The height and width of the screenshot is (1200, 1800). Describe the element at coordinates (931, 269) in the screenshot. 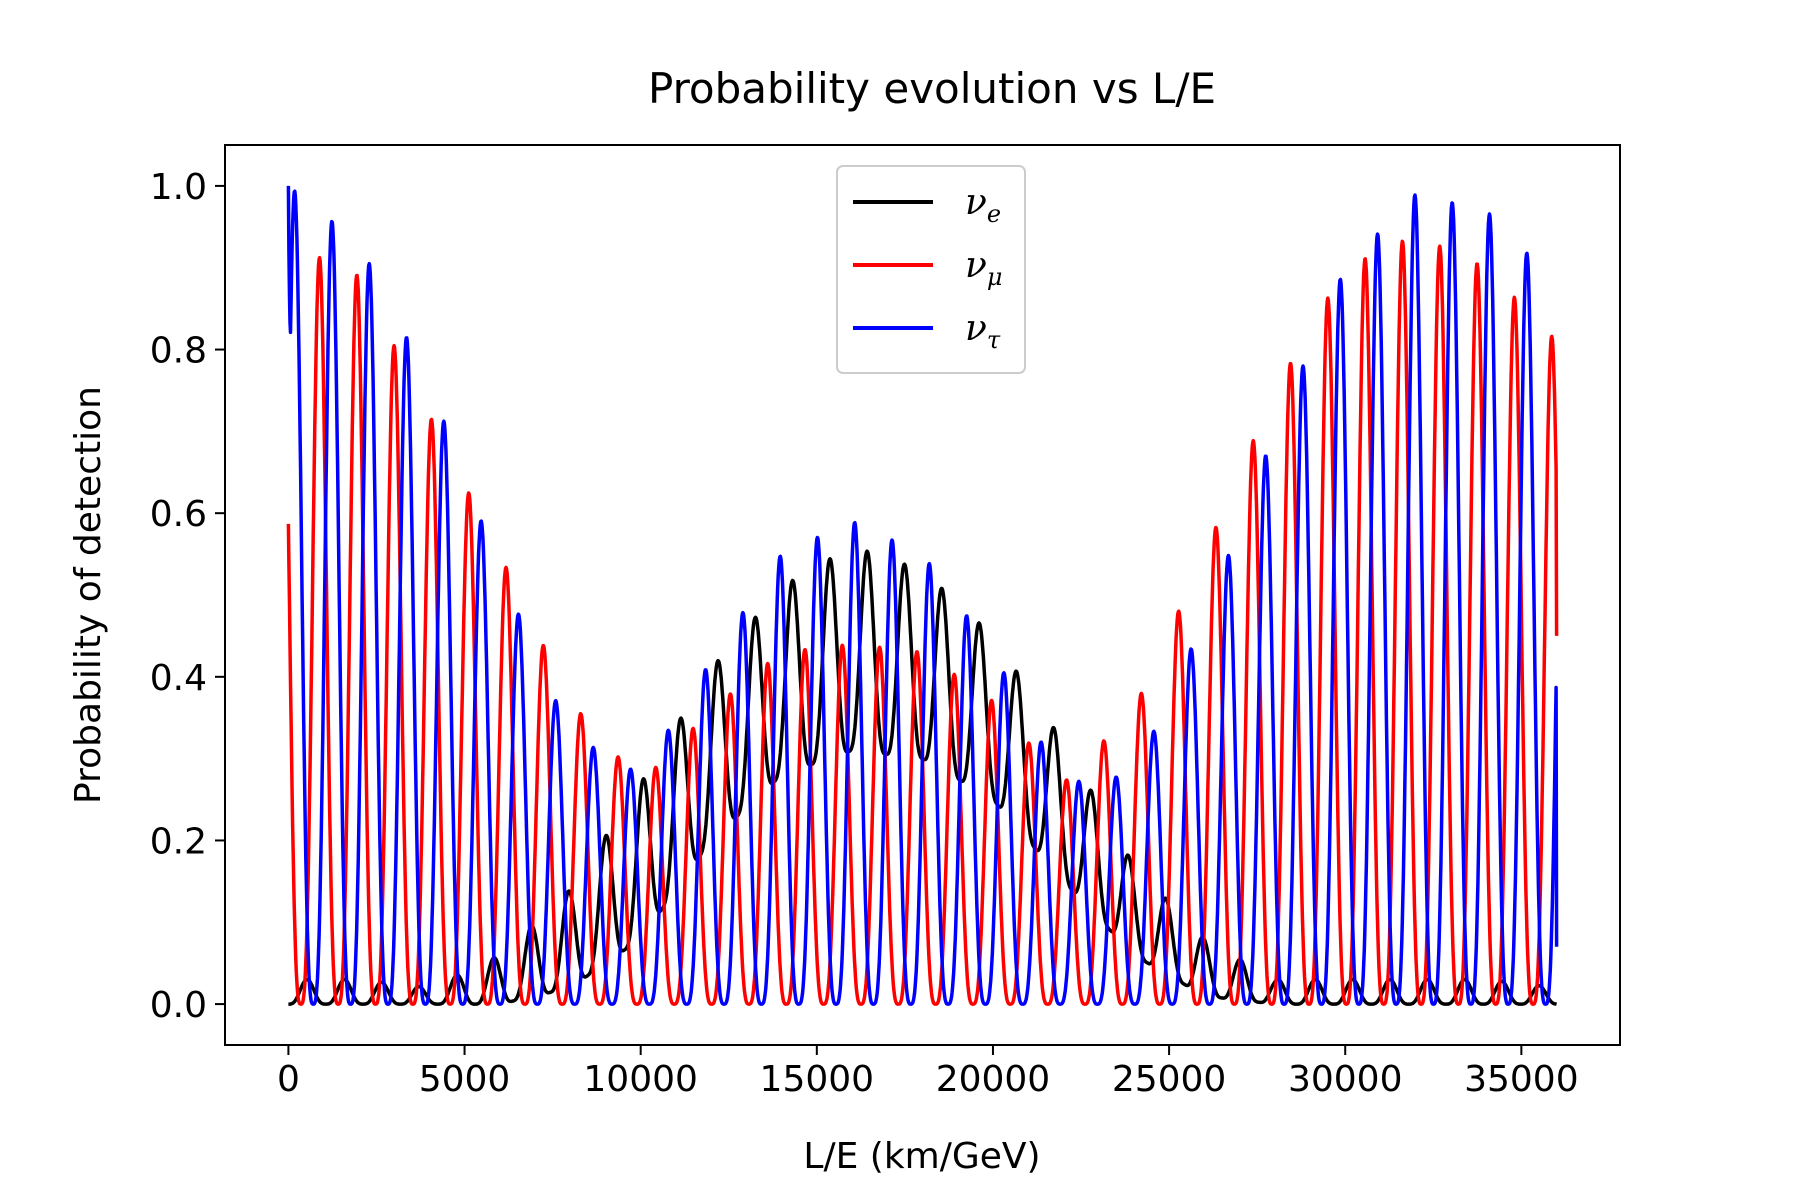

I see `legend-box` at that location.